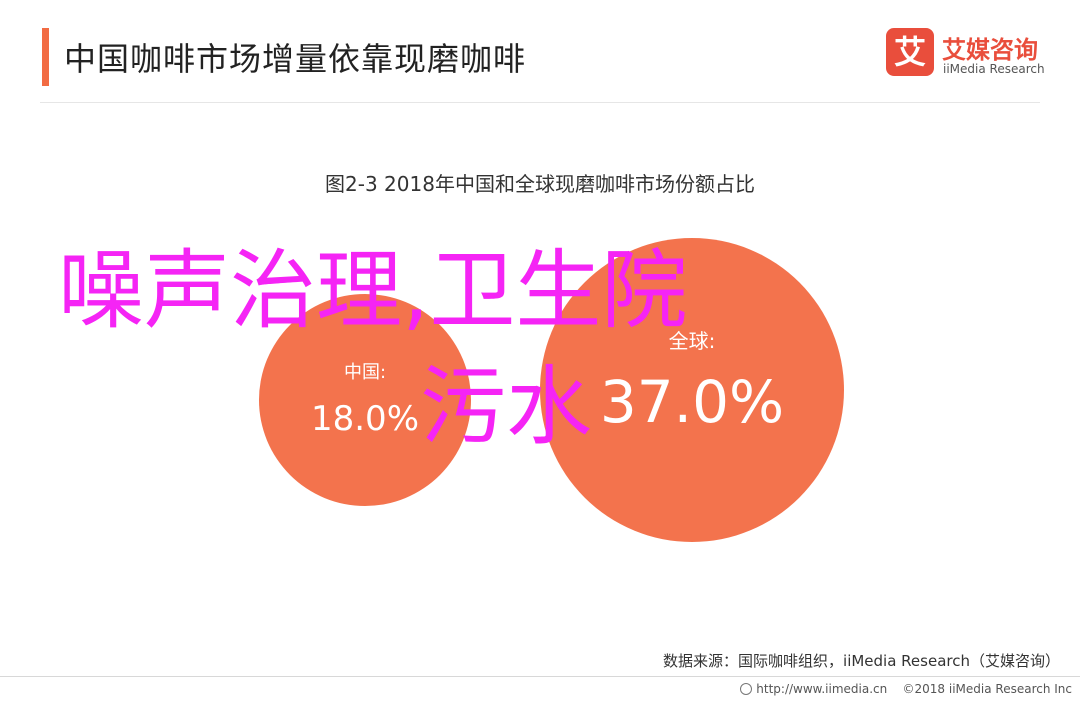 The width and height of the screenshot is (1080, 702). What do you see at coordinates (365, 419) in the screenshot?
I see `bubble-value-1: 18.0%` at bounding box center [365, 419].